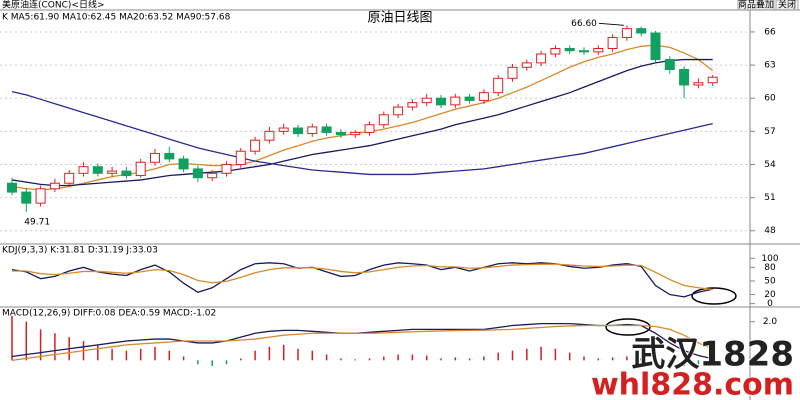 This screenshot has height=400, width=800. I want to click on y-tick-label: 54, so click(770, 165).